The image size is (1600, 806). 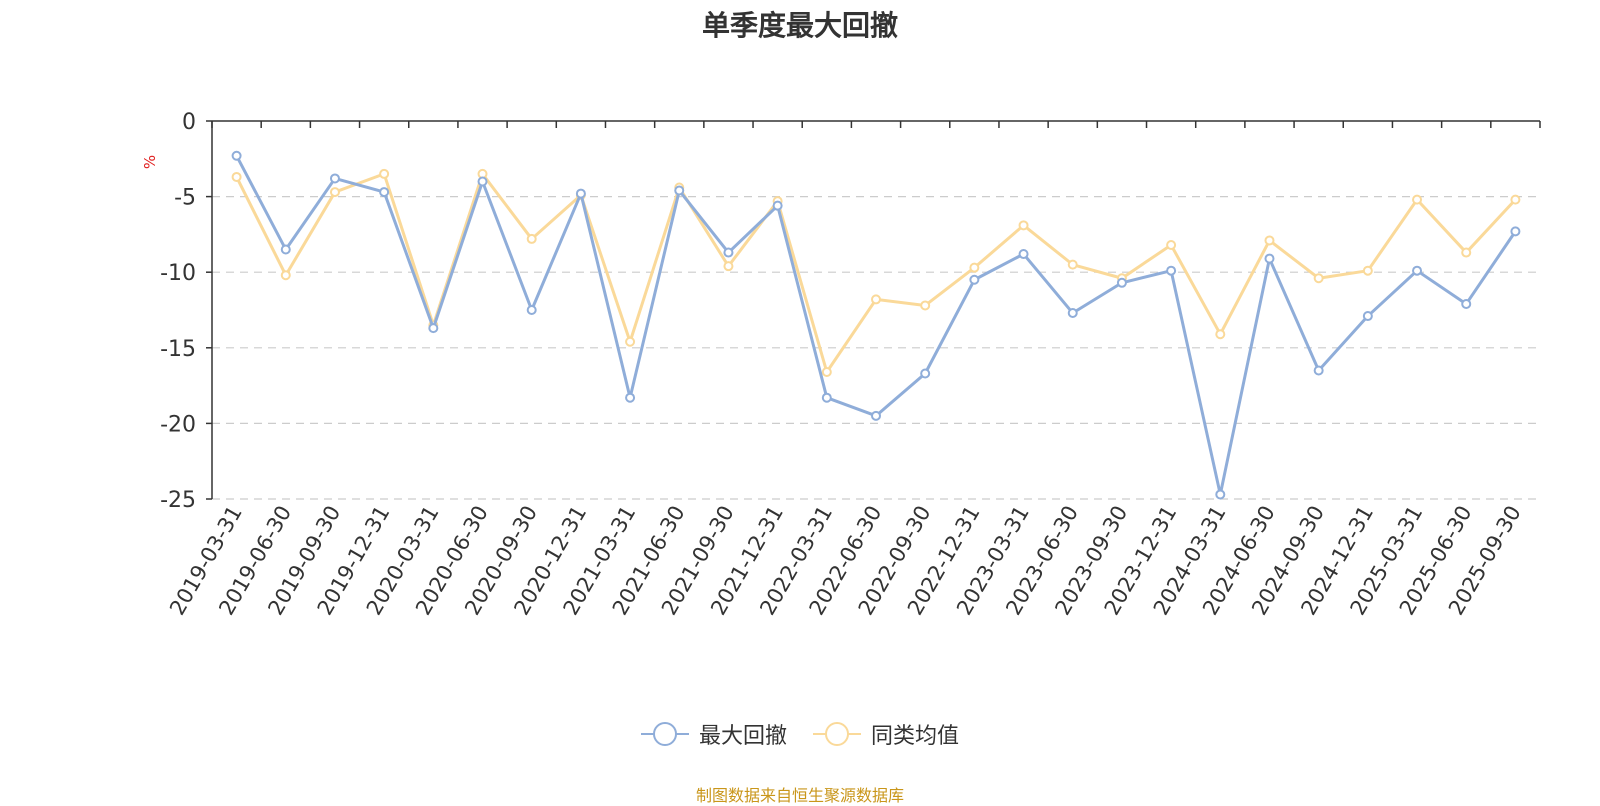 I want to click on legend-label: 最大回撤, so click(x=742, y=736).